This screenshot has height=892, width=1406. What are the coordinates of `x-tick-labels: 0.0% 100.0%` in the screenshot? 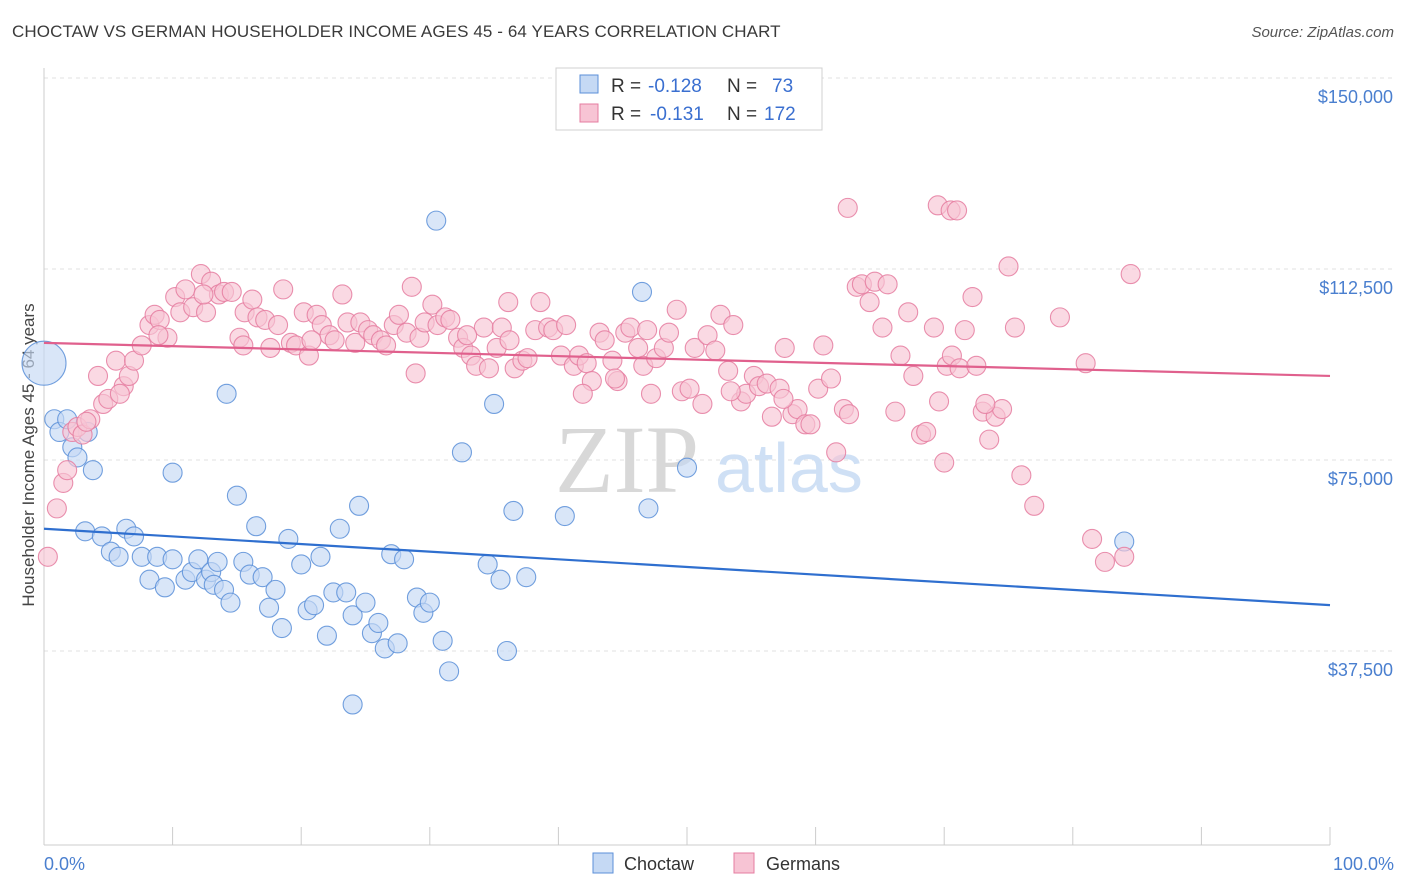 It's located at (719, 864).